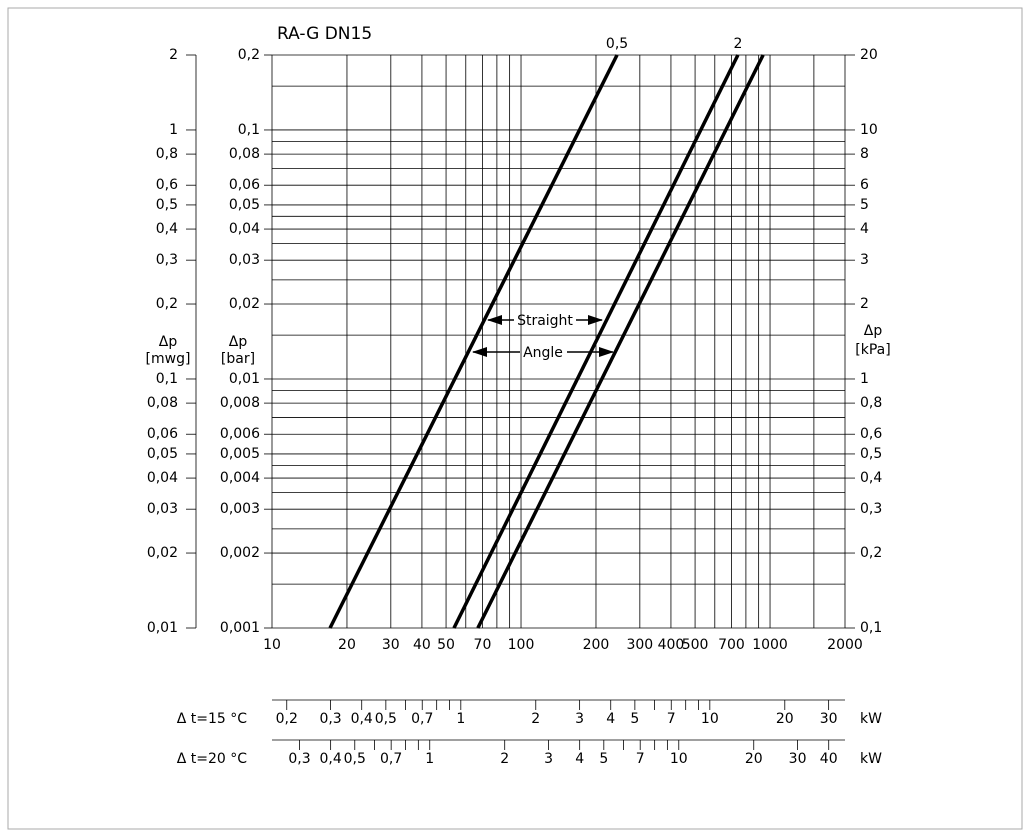 The image size is (1030, 837). I want to click on annotation: Angle, so click(543, 353).